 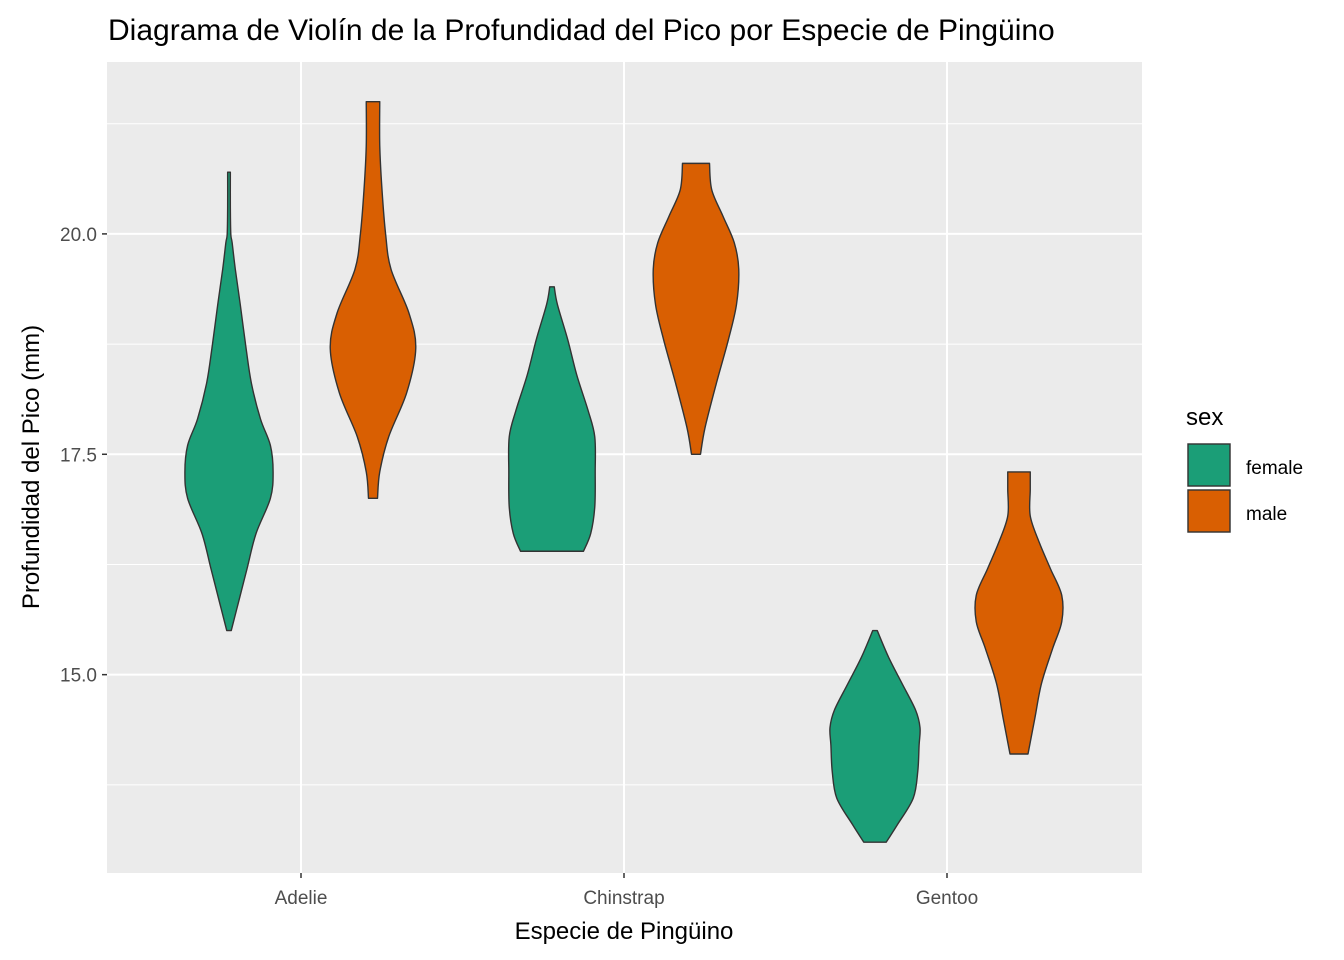 I want to click on x-axis: Adelie Chinstrap Gentoo, so click(x=626, y=891).